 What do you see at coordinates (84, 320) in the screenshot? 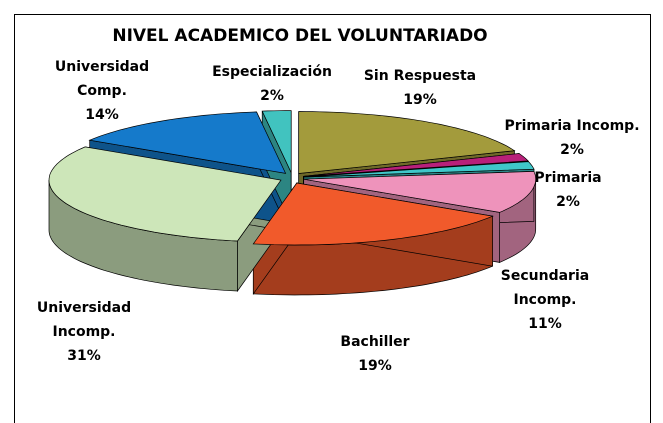
I see `category-label: Universidad Incomp.` at bounding box center [84, 320].